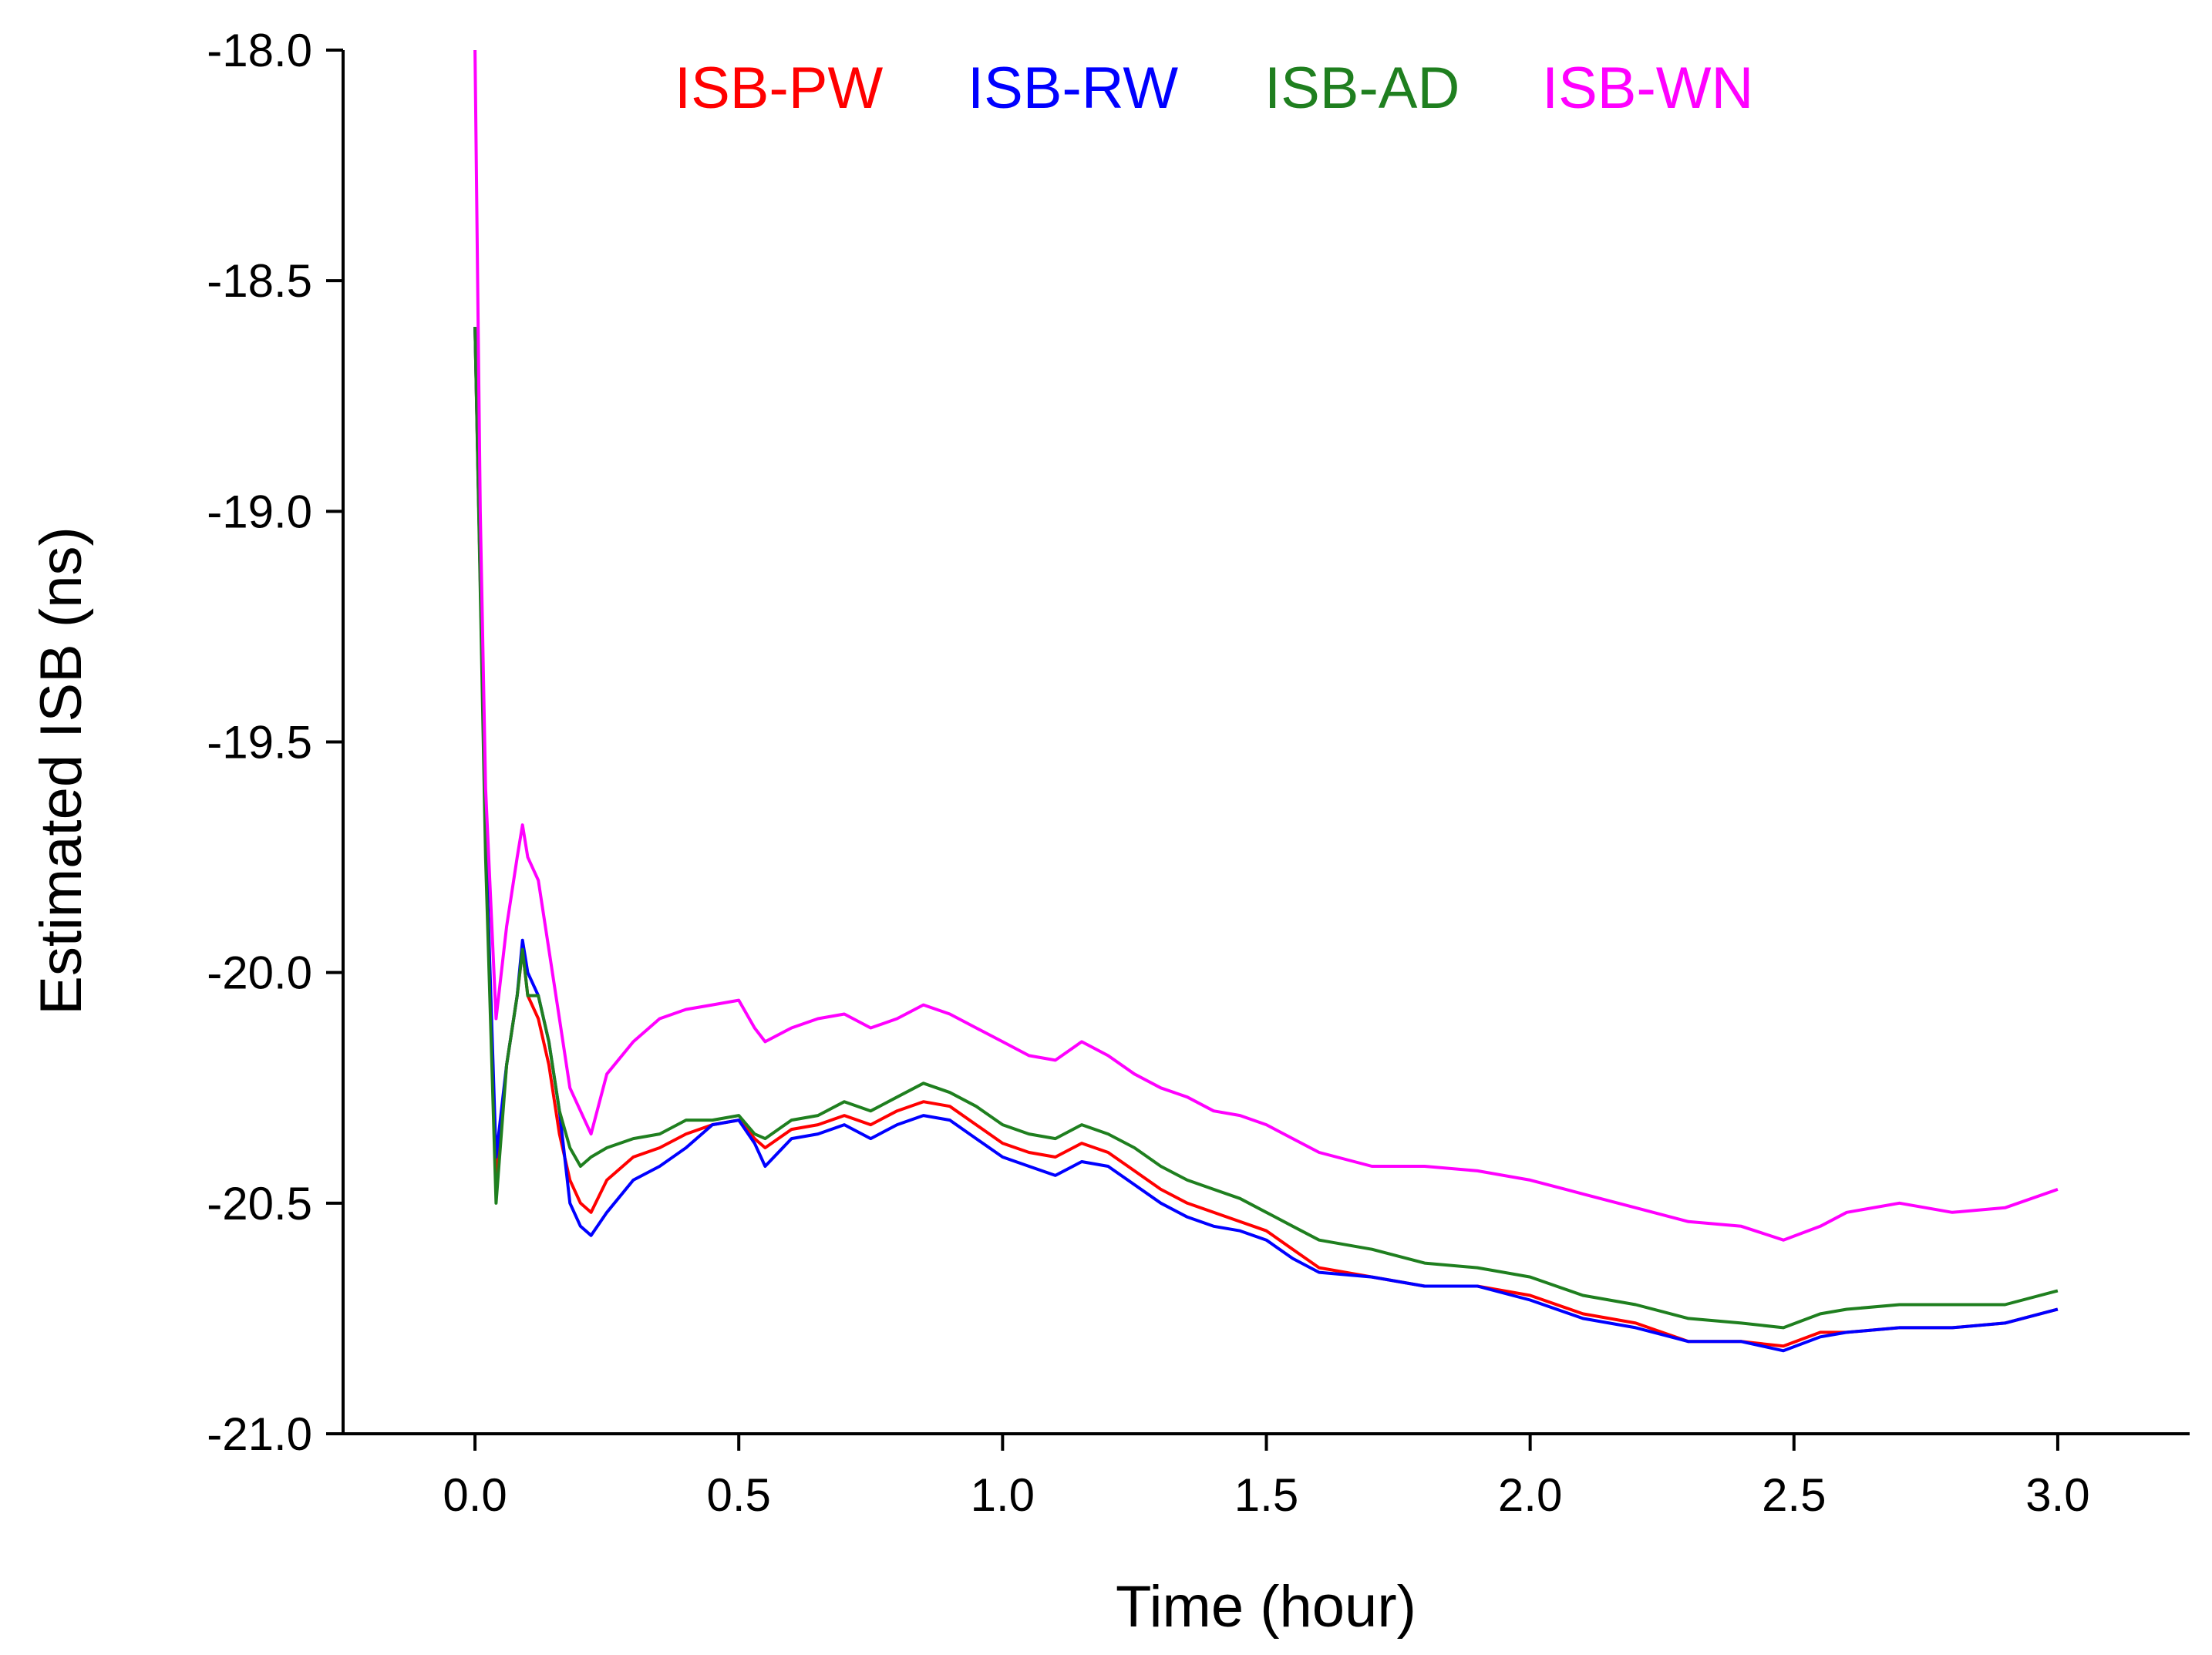  I want to click on y-tick-label: -19.5, so click(259, 743).